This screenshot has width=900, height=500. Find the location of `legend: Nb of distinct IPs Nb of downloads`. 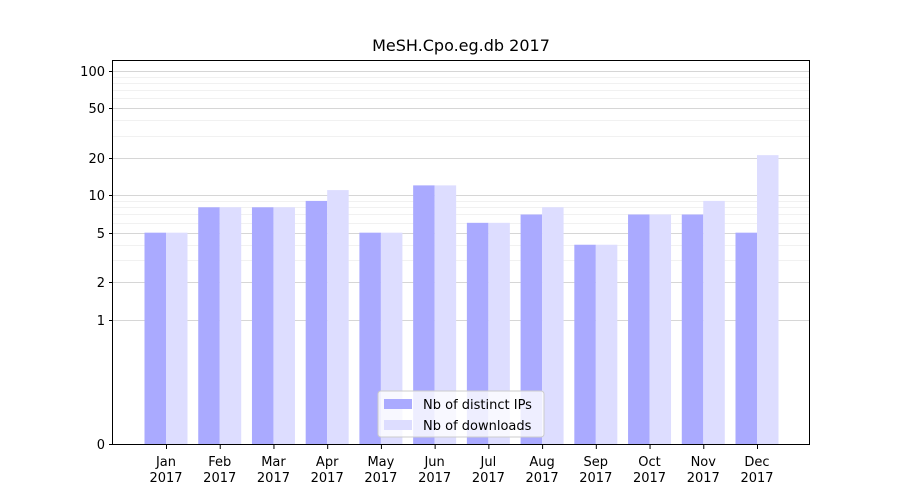

legend: Nb of distinct IPs Nb of downloads is located at coordinates (461, 414).